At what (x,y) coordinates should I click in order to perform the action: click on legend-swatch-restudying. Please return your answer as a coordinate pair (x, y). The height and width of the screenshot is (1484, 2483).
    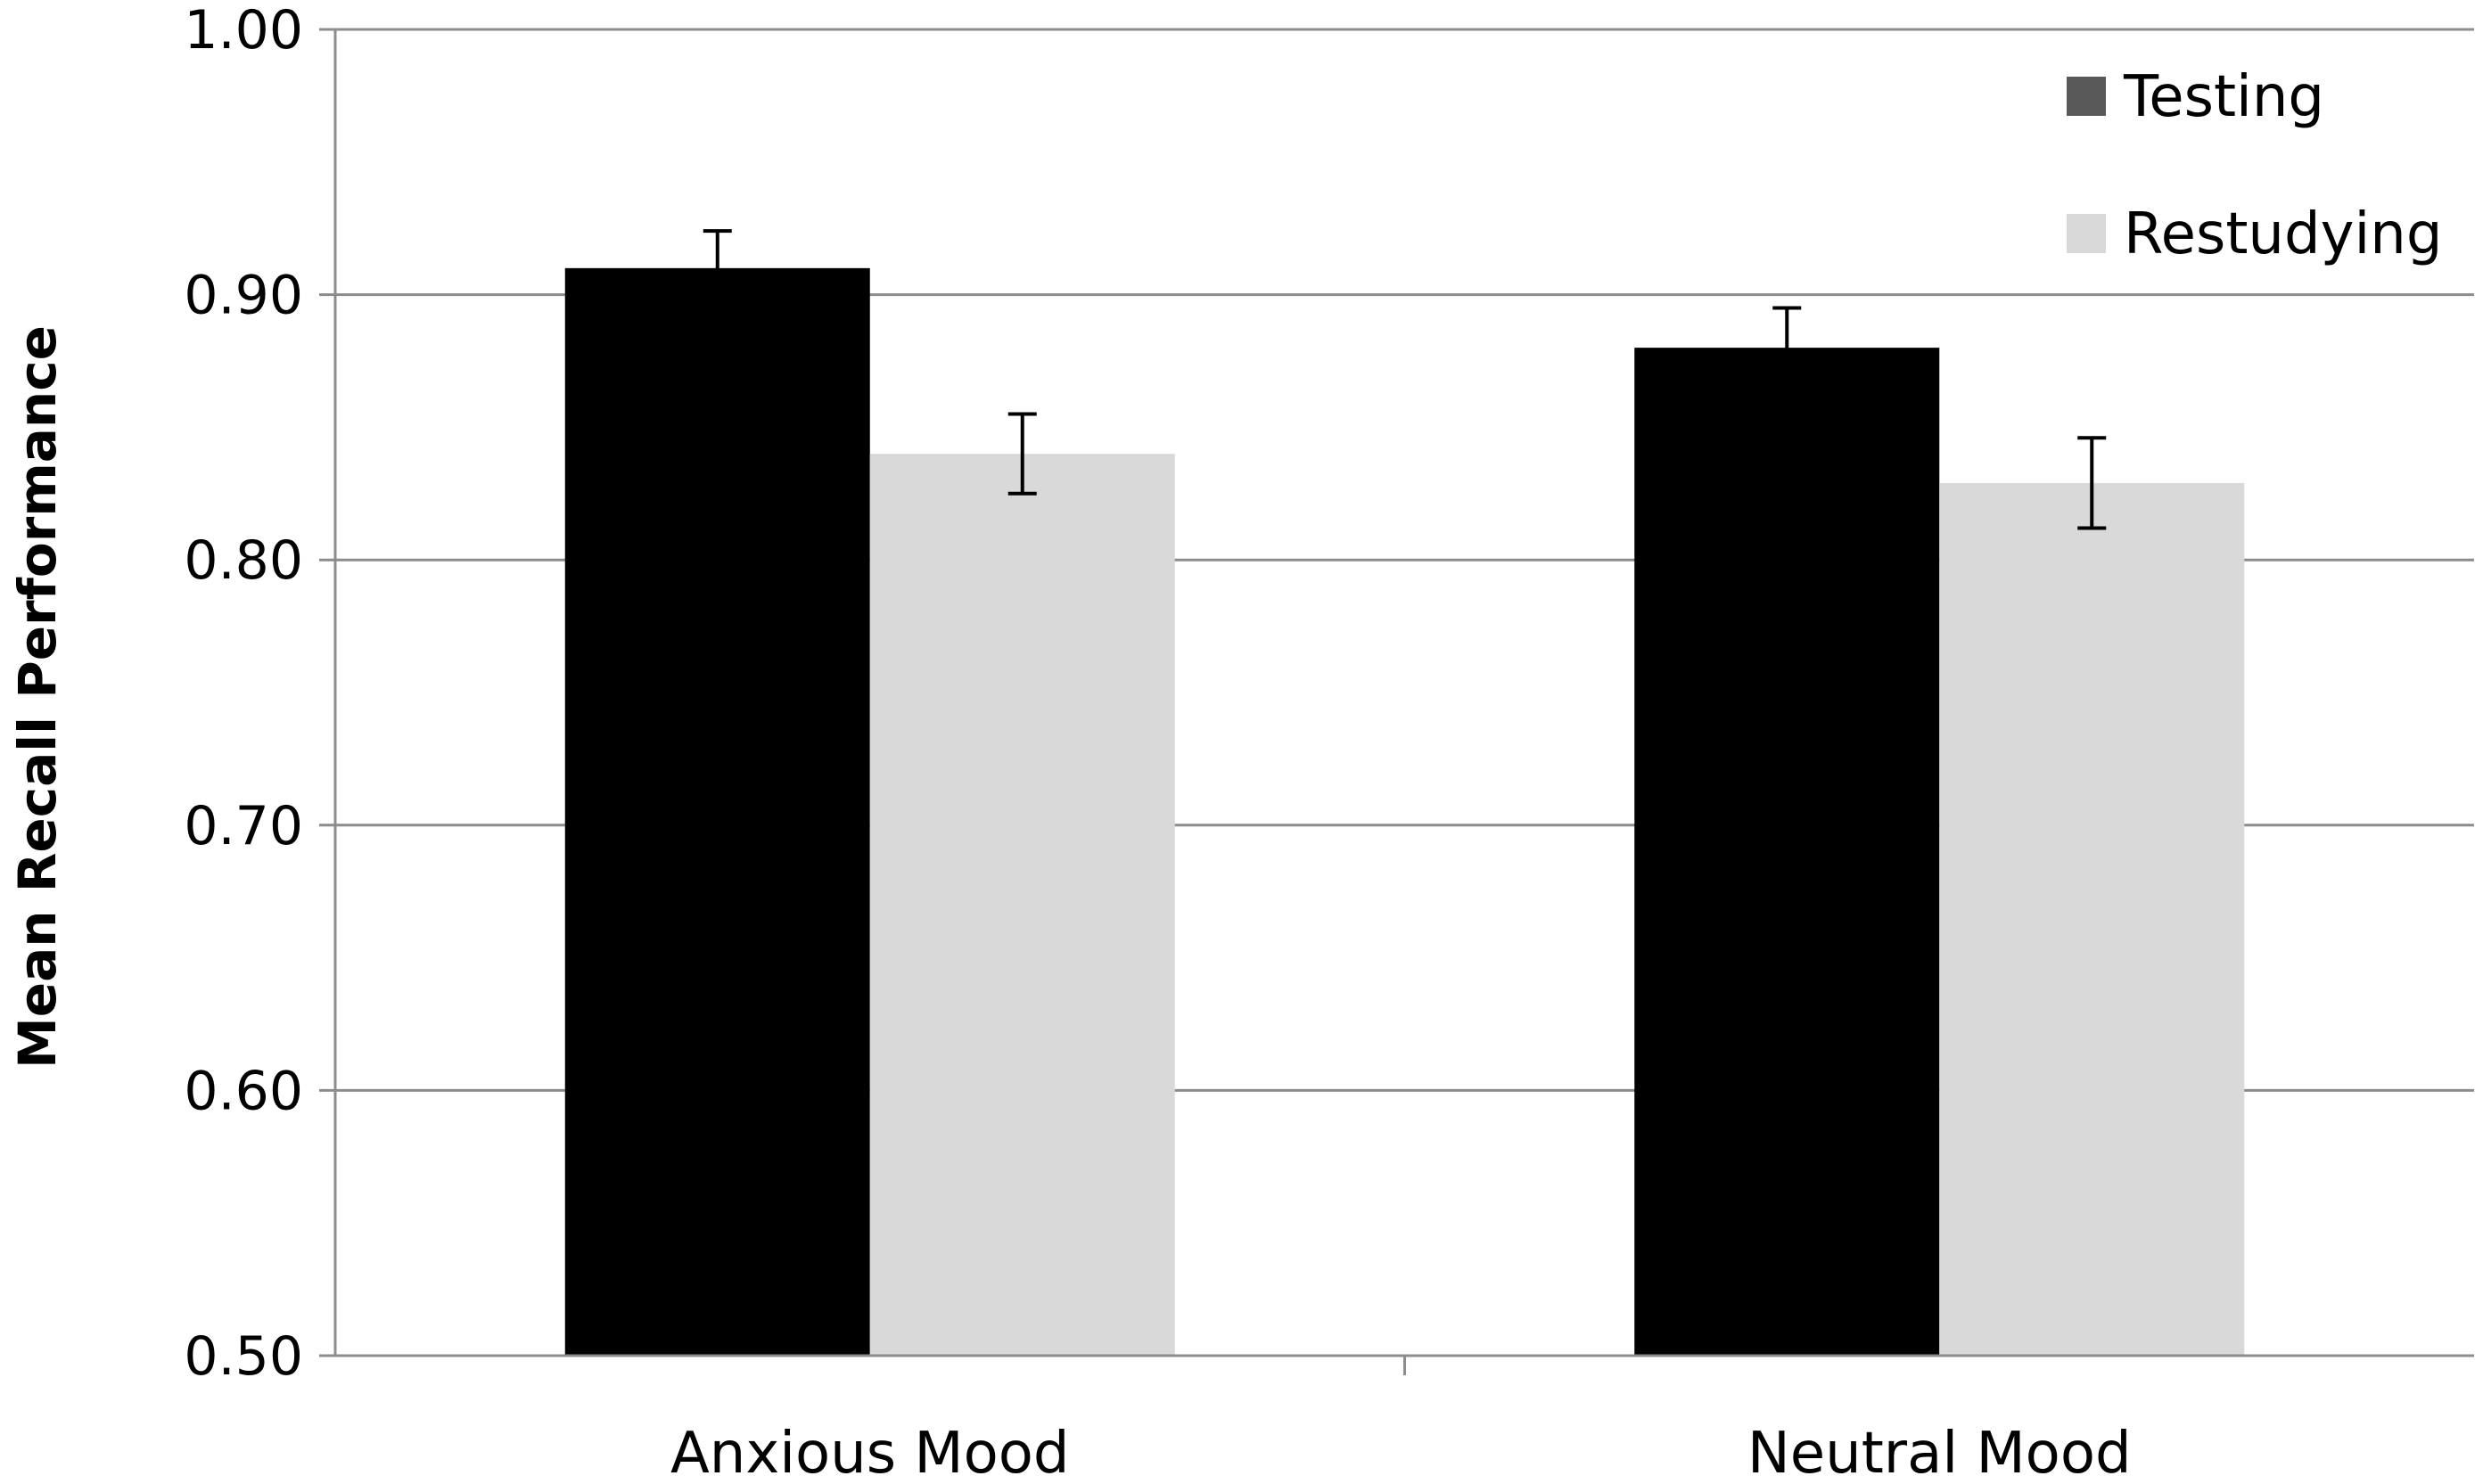
    Looking at the image, I should click on (2086, 233).